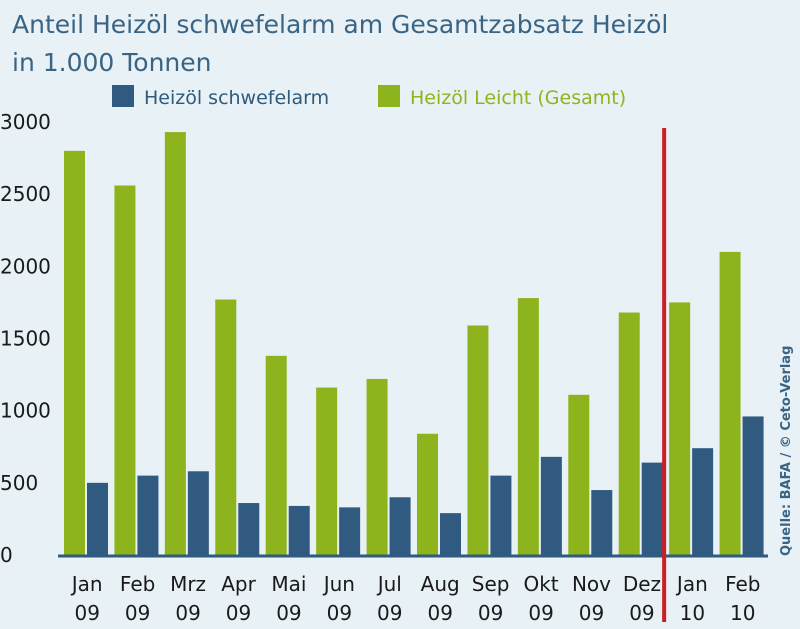 The height and width of the screenshot is (629, 800). I want to click on x-tick-month: Dez, so click(642, 584).